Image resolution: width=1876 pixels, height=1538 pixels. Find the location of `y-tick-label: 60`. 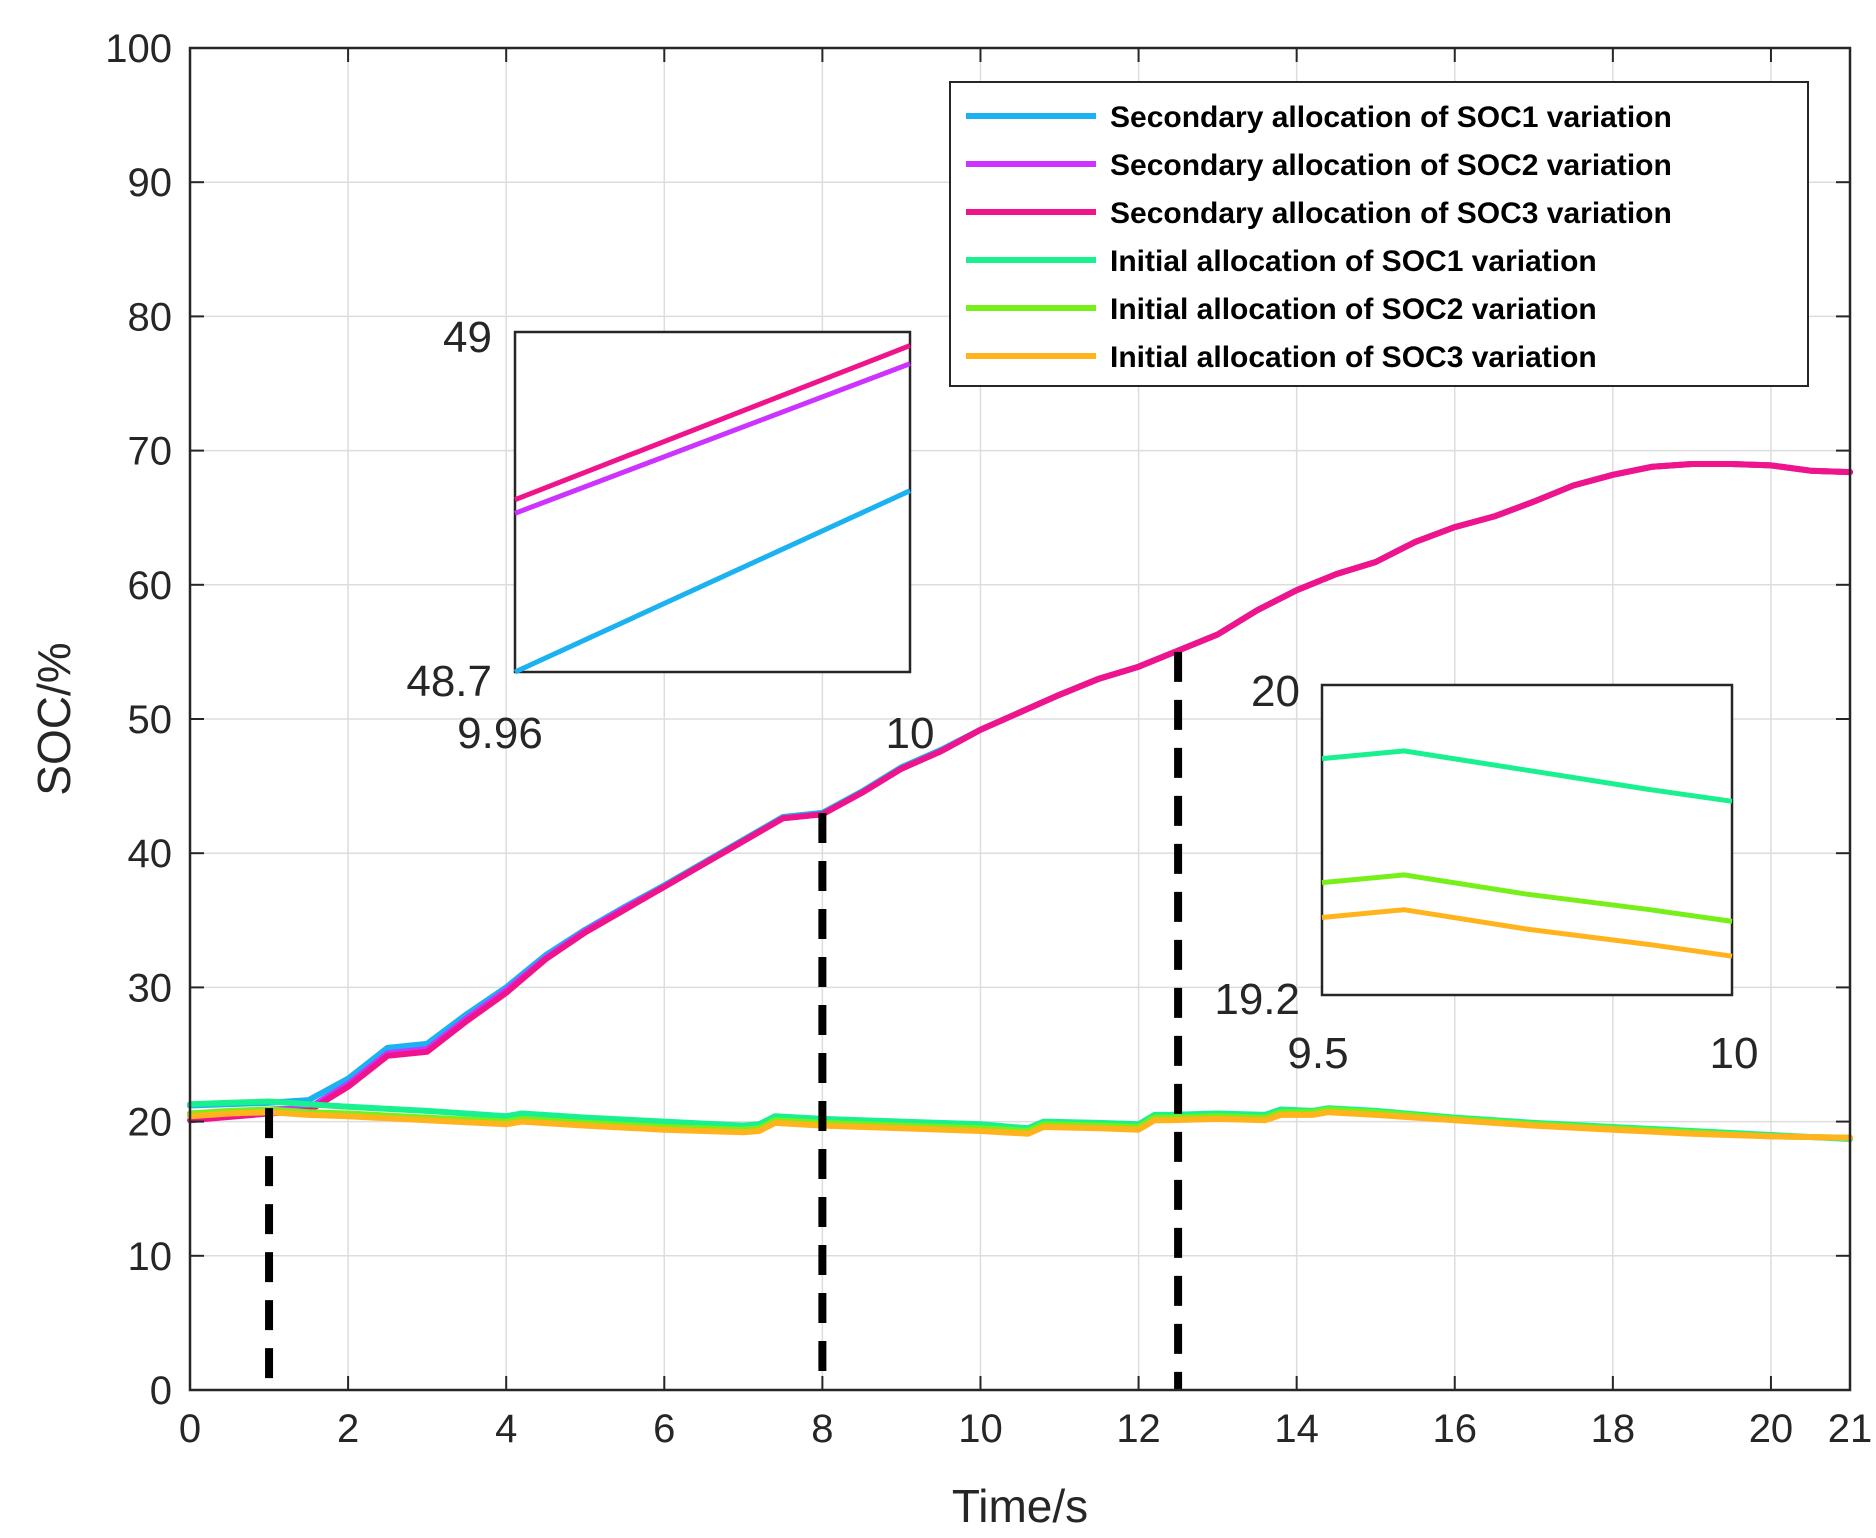

y-tick-label: 60 is located at coordinates (150, 586).